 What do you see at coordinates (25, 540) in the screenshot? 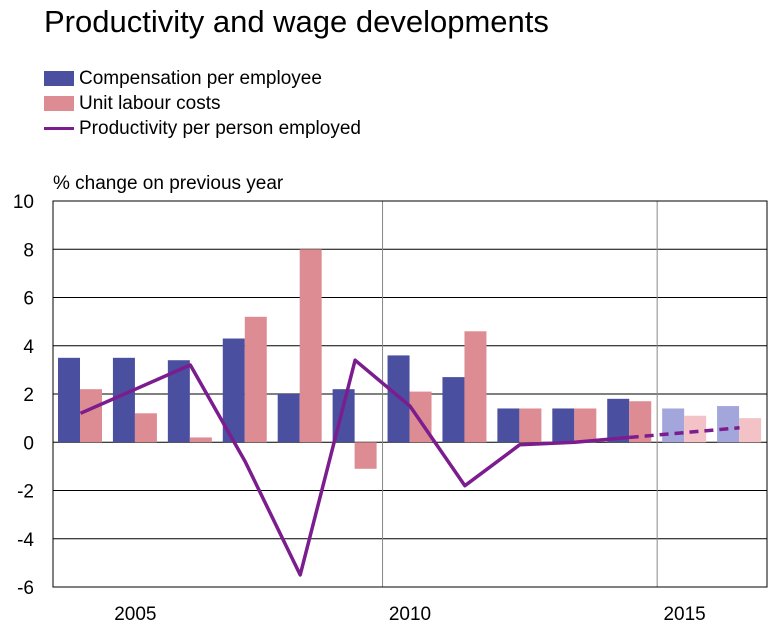
I see `y-tick-label: -4` at bounding box center [25, 540].